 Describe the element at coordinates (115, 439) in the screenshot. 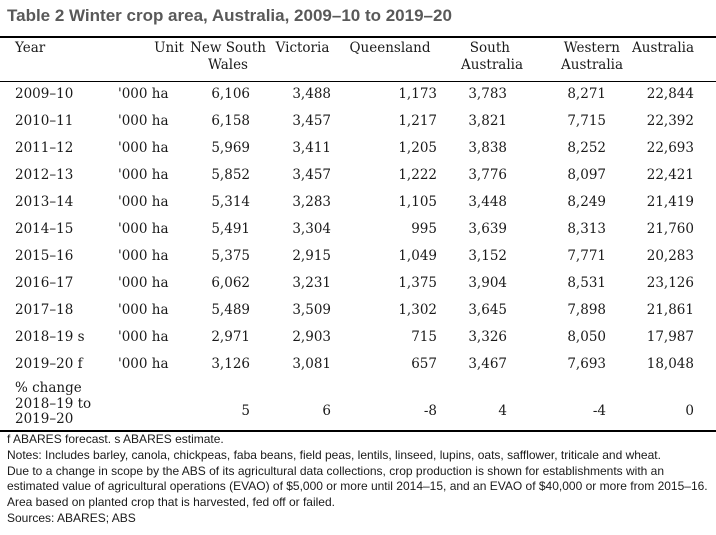

I see `footnote-legend: f ABARES forecast. s ABARES estimate.` at that location.